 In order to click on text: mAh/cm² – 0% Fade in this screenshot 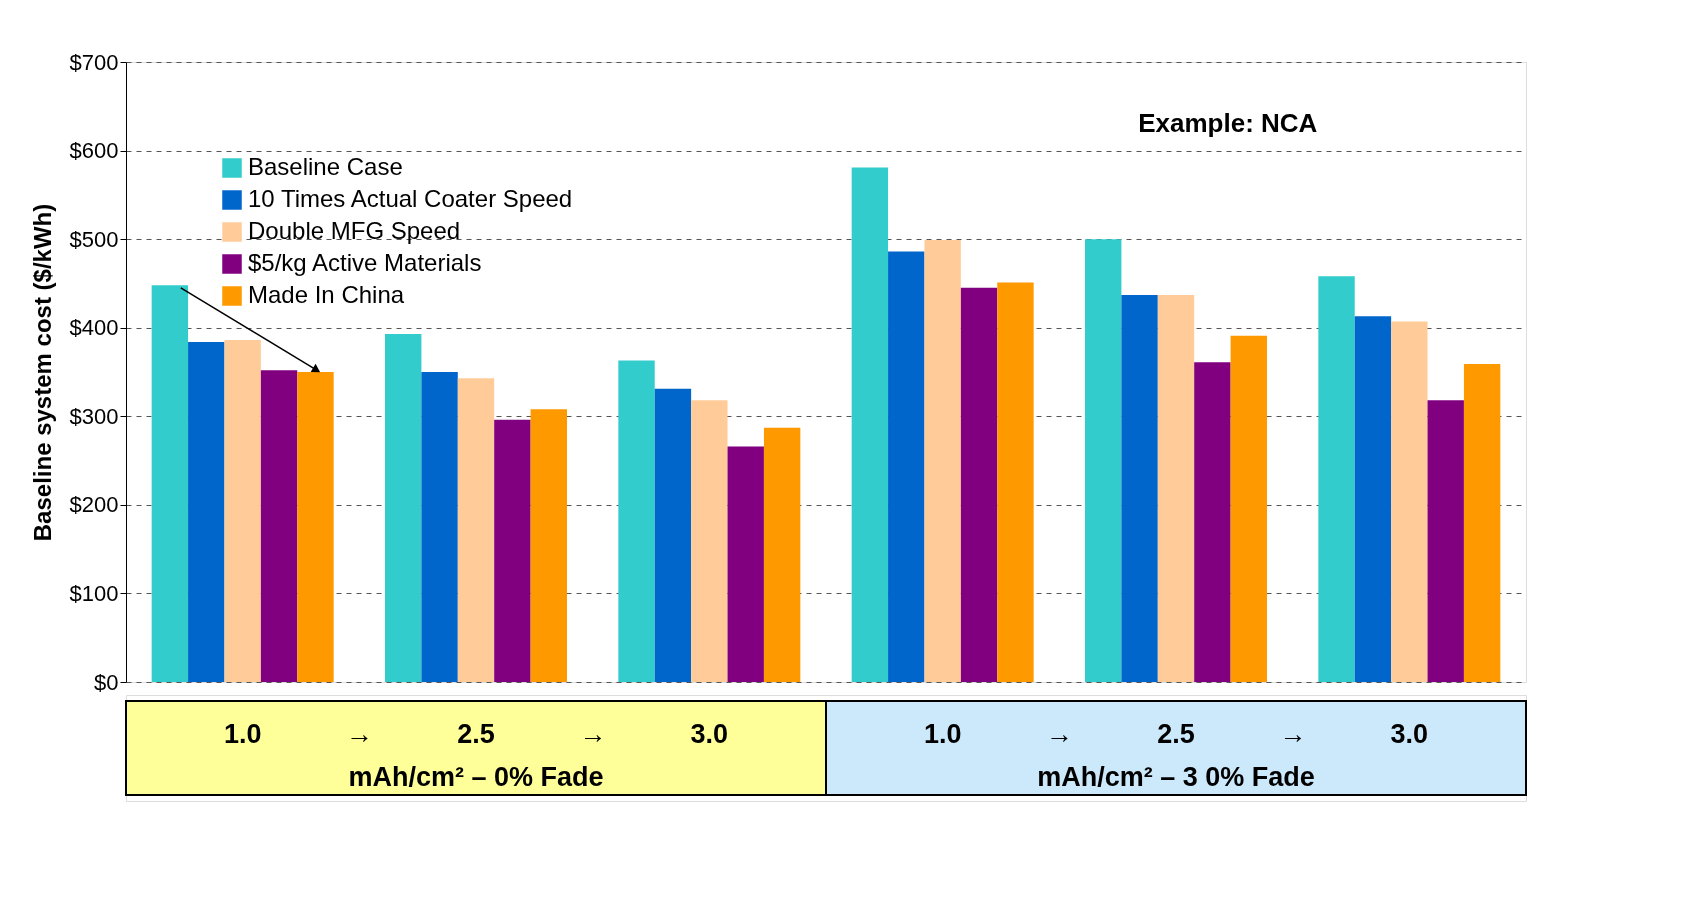, I will do `click(476, 776)`.